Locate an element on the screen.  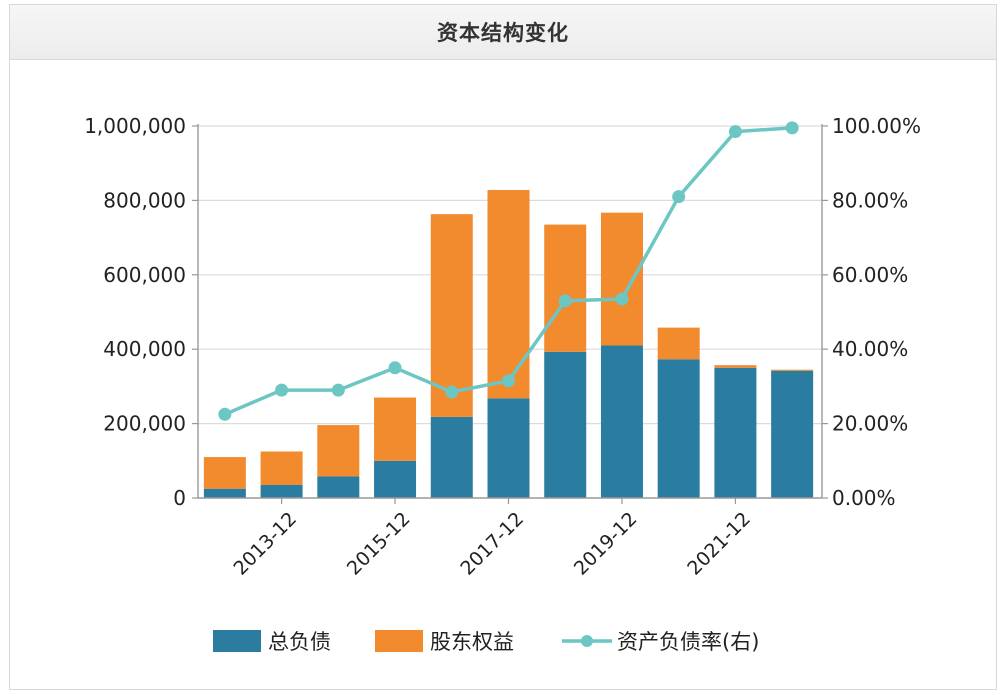
chart-title: 资本结构变化 is located at coordinates (503, 33).